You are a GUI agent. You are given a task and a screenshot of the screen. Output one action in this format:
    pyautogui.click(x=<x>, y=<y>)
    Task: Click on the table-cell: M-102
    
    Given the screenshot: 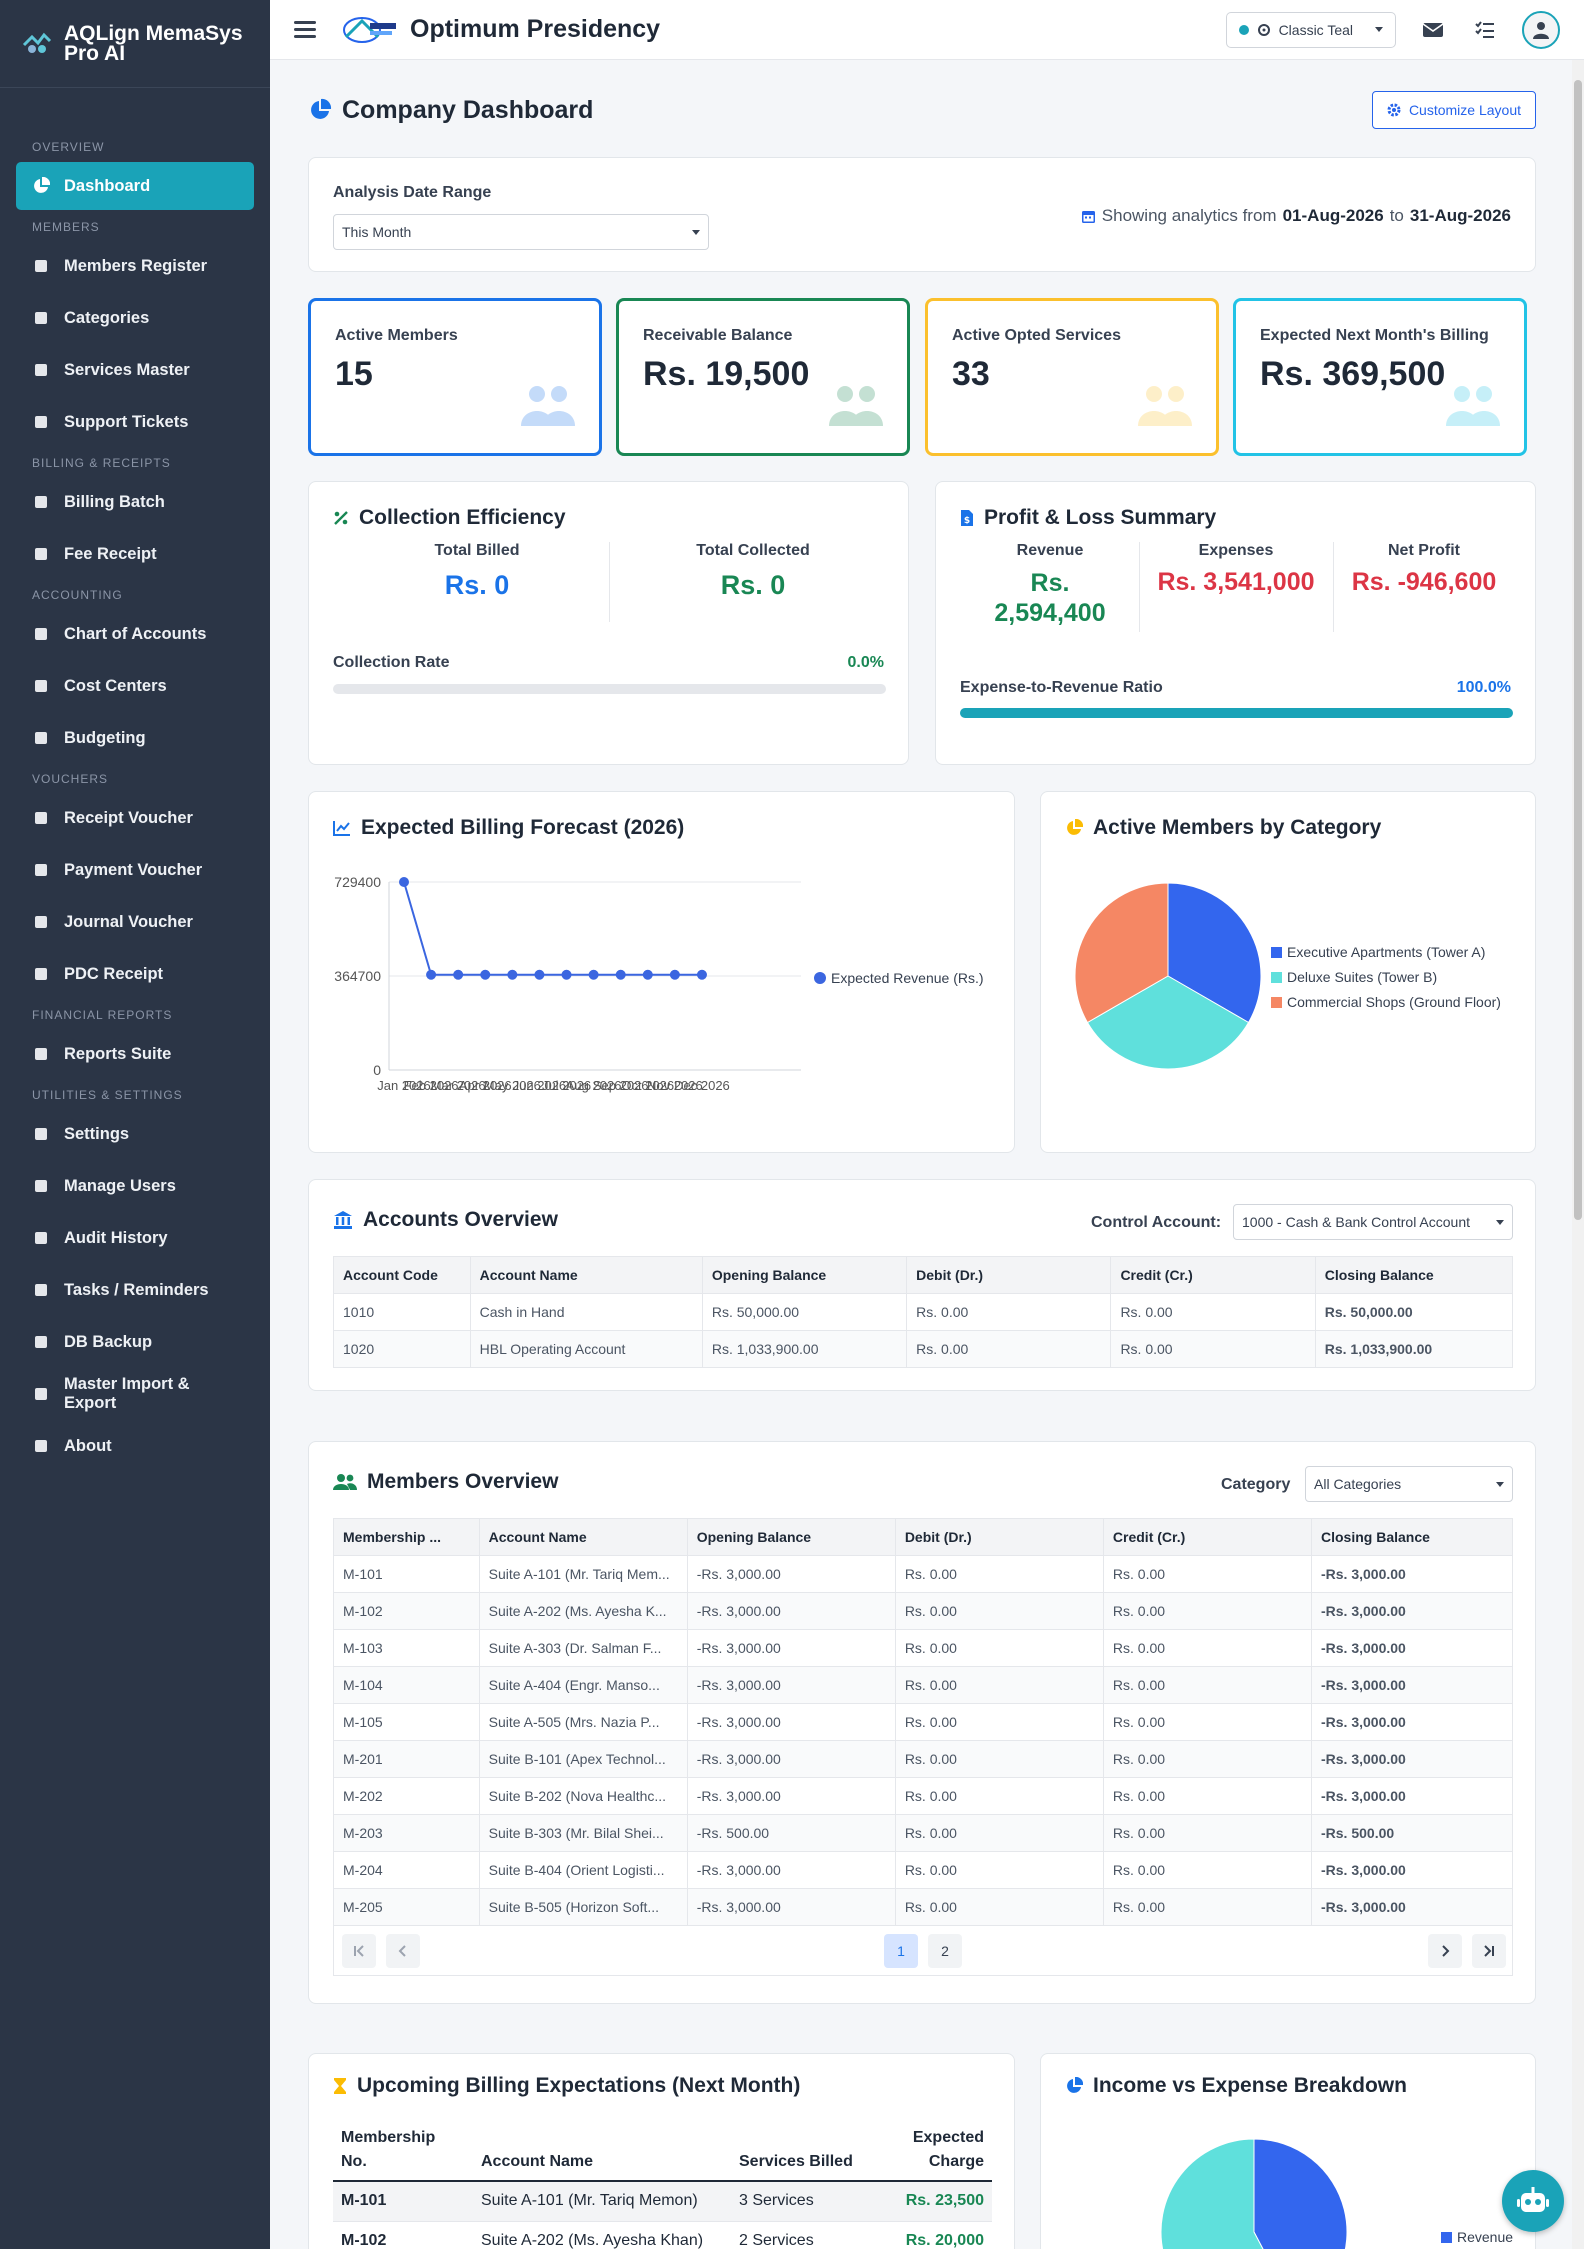 What is the action you would take?
    pyautogui.click(x=403, y=2235)
    